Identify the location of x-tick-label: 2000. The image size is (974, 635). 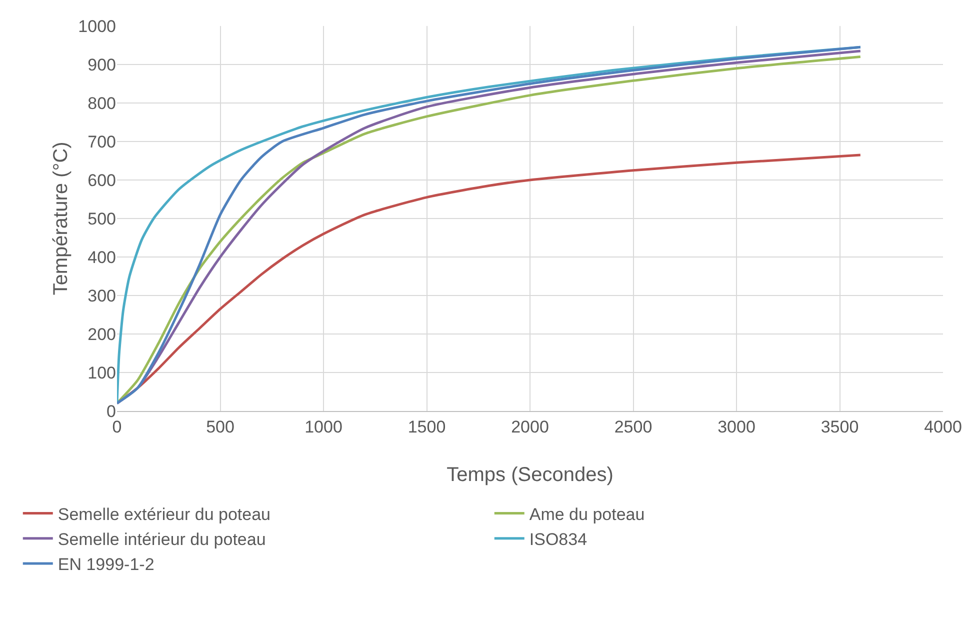
(530, 426).